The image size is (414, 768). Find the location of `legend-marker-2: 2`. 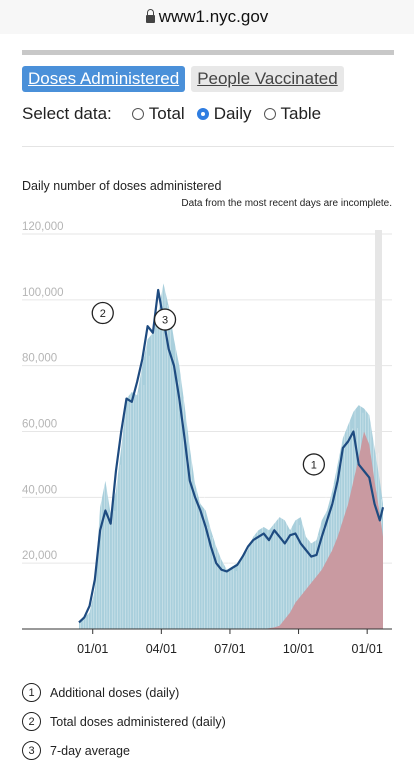

legend-marker-2: 2 is located at coordinates (31, 721).